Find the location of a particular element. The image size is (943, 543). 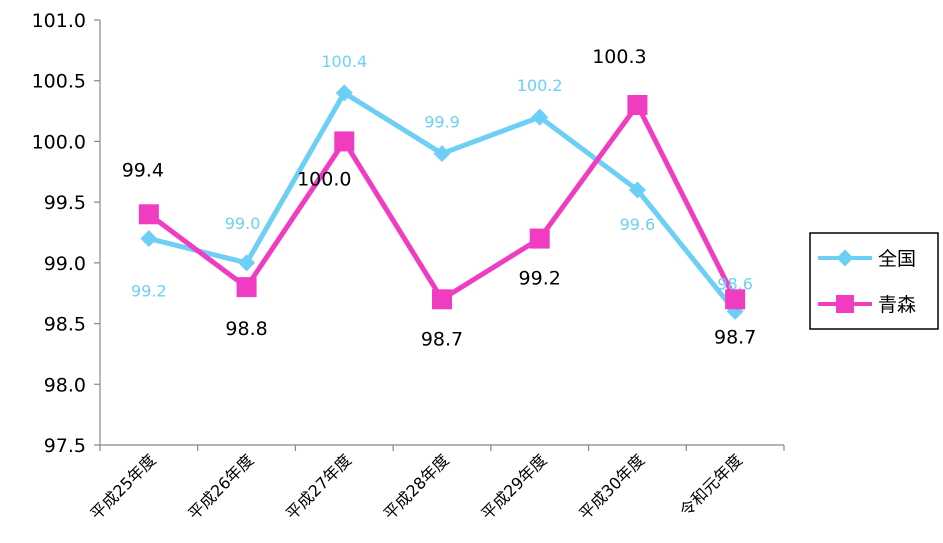

y-tick-label: 100.0 is located at coordinates (59, 142).